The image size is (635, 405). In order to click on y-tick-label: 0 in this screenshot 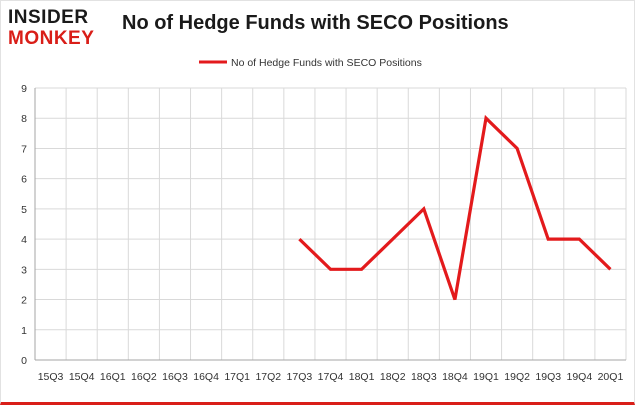, I will do `click(24, 361)`.